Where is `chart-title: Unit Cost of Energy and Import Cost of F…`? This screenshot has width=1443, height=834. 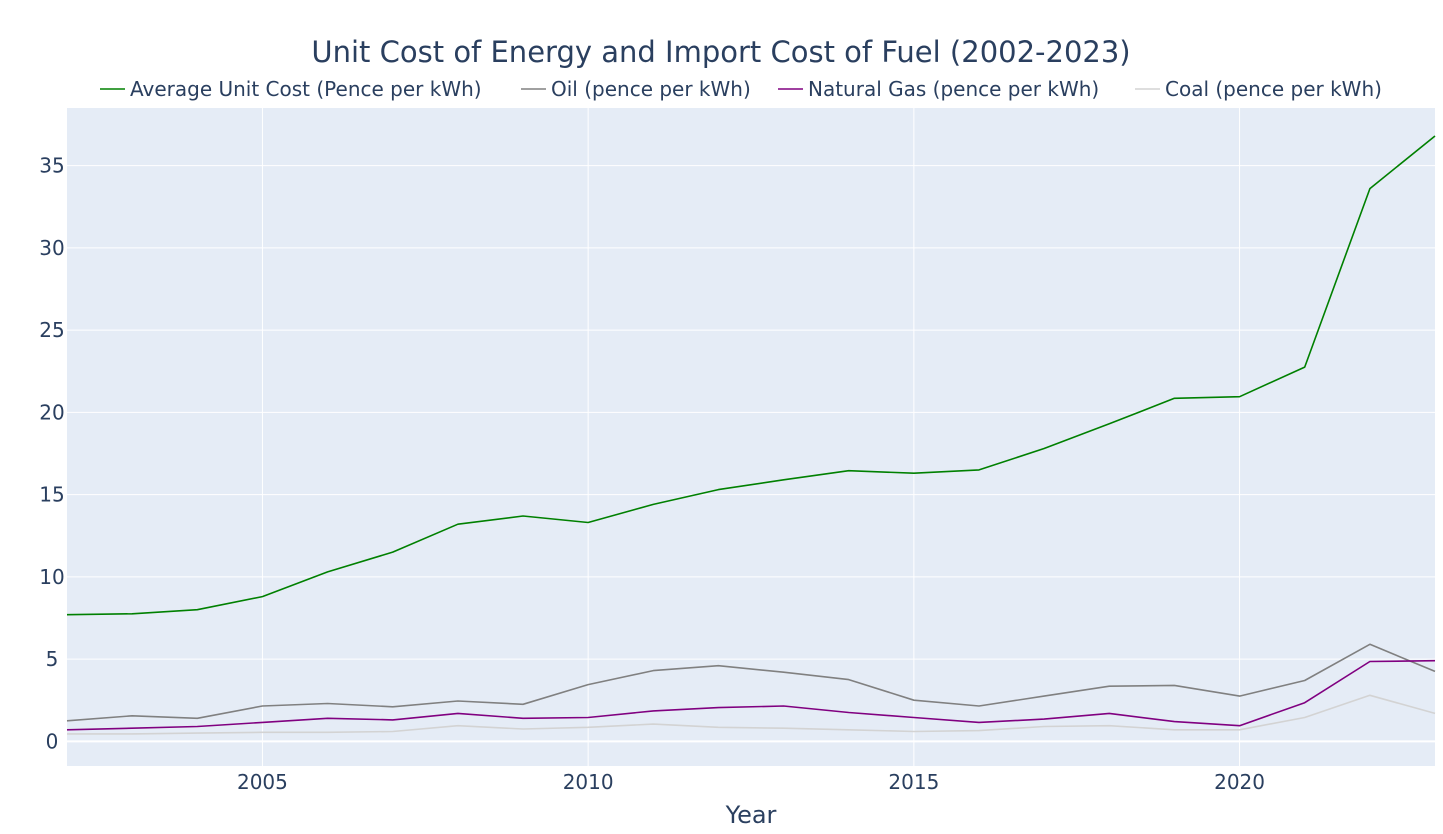
chart-title: Unit Cost of Energy and Import Cost of F… is located at coordinates (720, 52).